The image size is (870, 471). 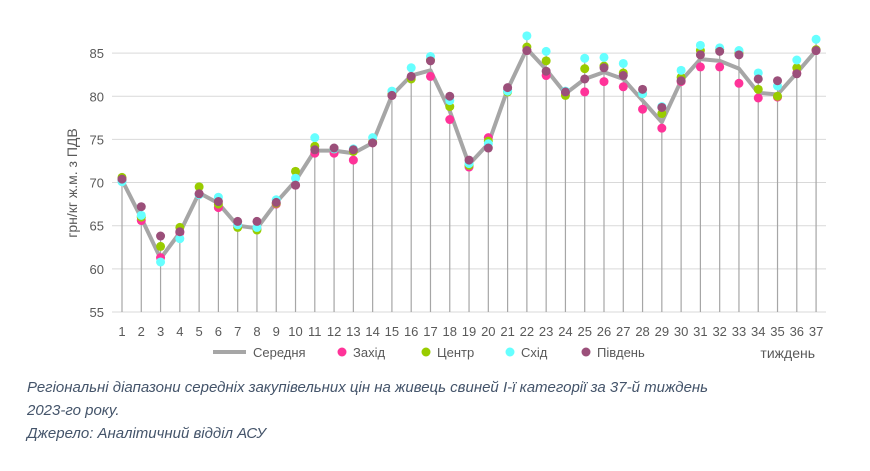 What do you see at coordinates (662, 331) in the screenshot?
I see `x-tick-label: 29` at bounding box center [662, 331].